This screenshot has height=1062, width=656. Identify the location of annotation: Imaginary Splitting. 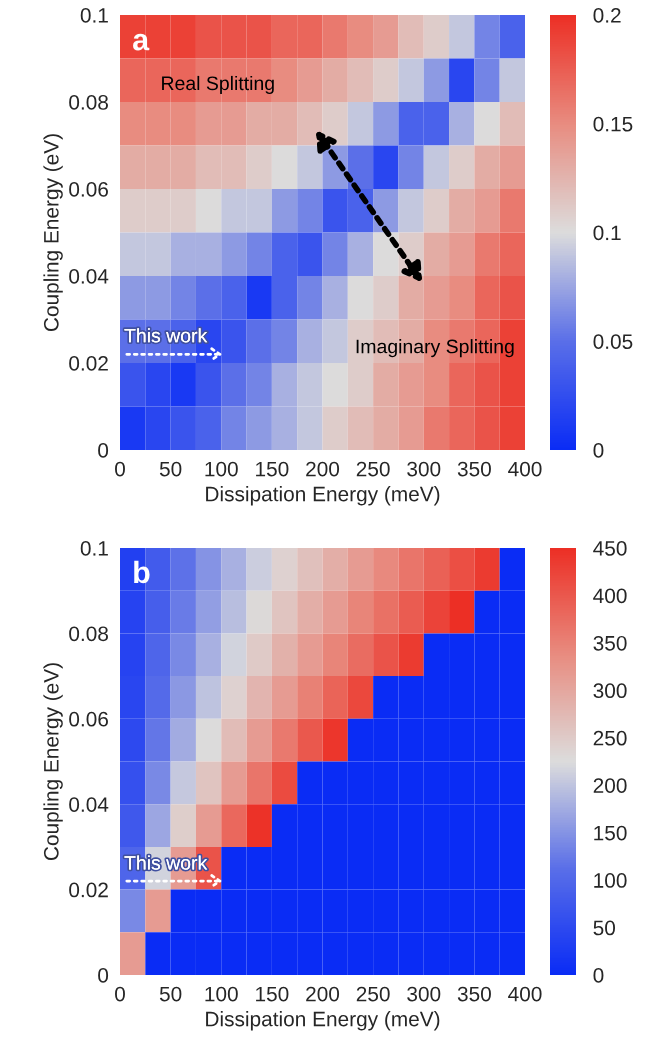
(435, 348).